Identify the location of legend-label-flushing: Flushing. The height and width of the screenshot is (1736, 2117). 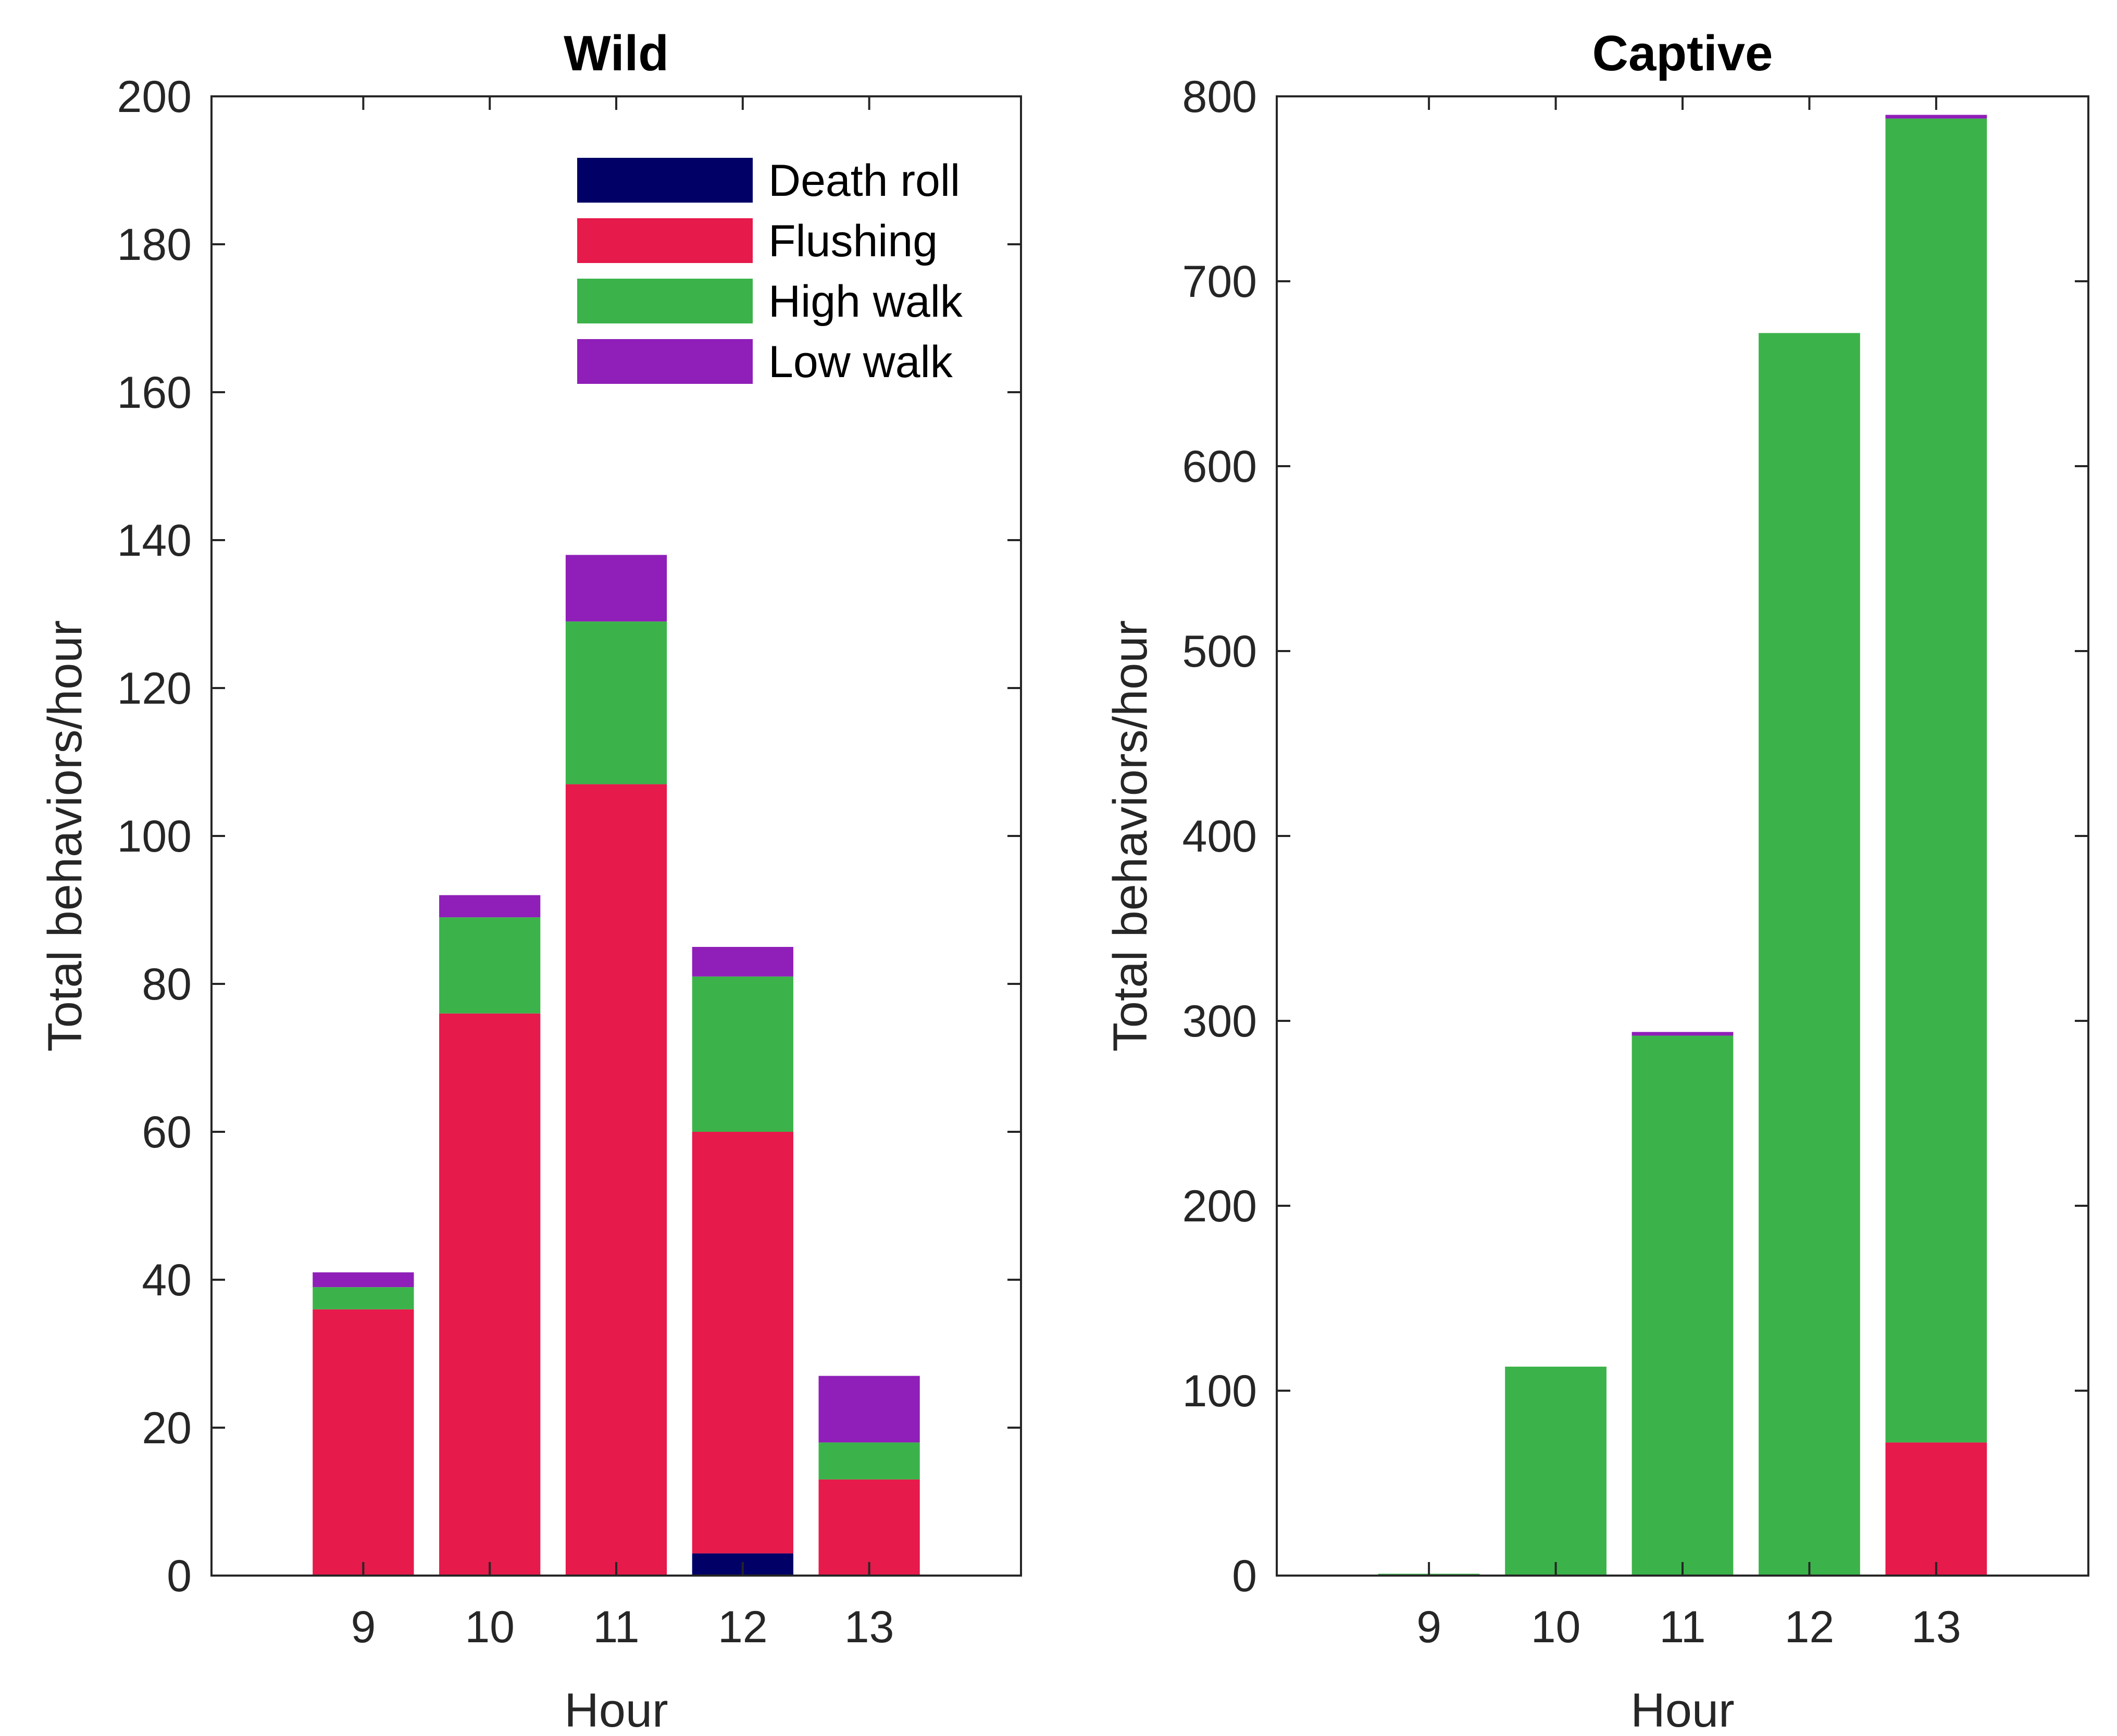
(853, 241).